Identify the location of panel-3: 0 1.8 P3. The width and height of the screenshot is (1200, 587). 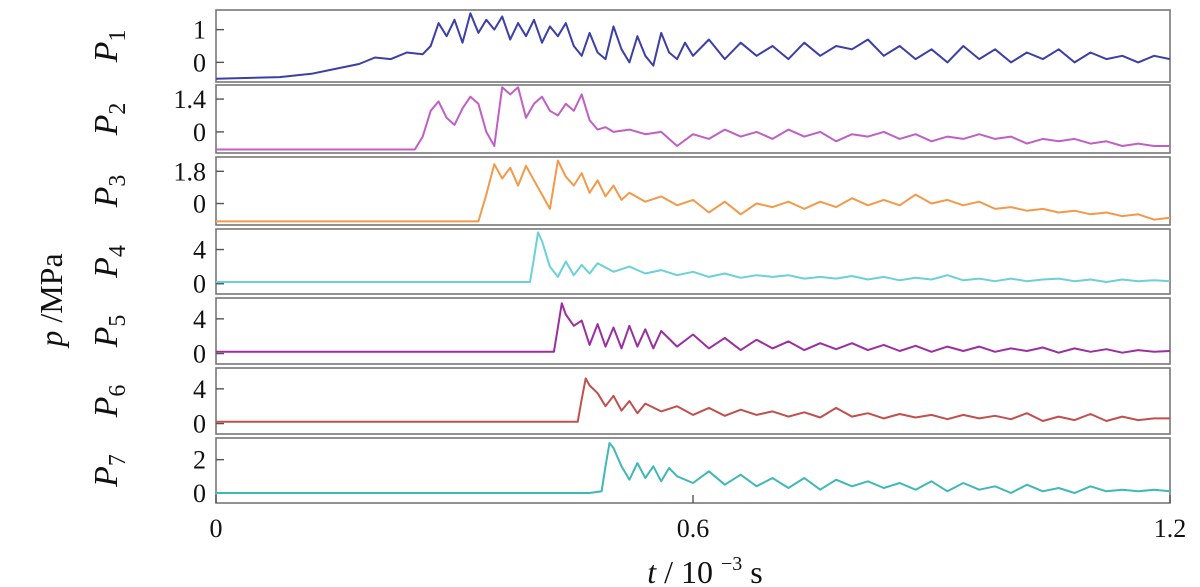
(629, 191).